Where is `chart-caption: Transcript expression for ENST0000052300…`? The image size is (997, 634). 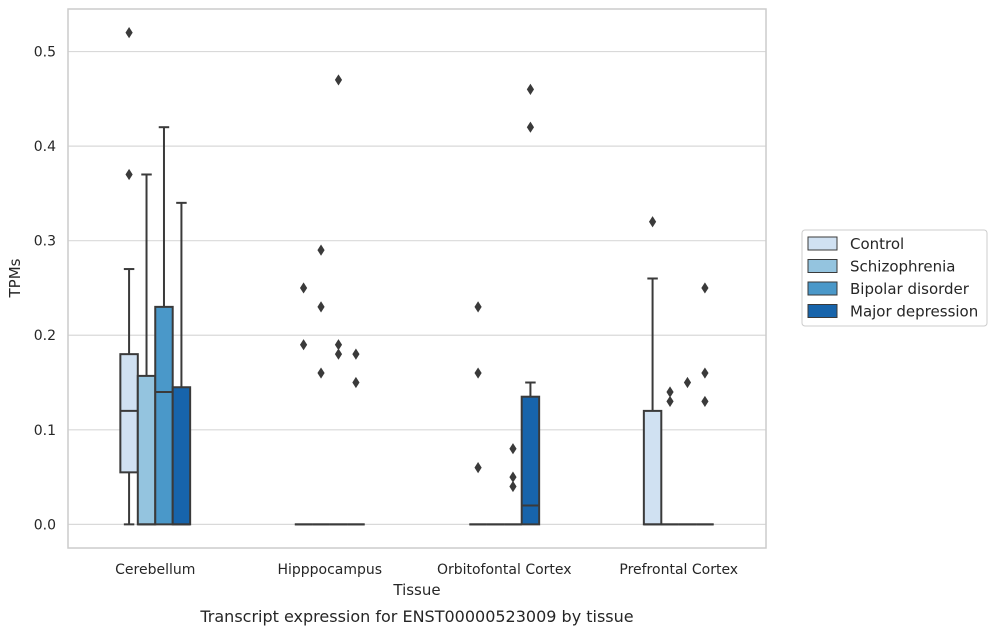
chart-caption: Transcript expression for ENST0000052300… is located at coordinates (416, 616).